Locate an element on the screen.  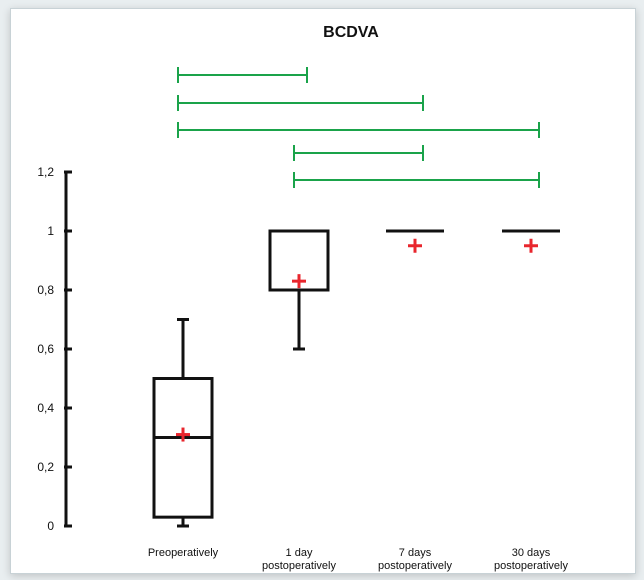
y-axis: 0 0,2 0,4 0,6 0,8 1 1,2 is located at coordinates (54, 349).